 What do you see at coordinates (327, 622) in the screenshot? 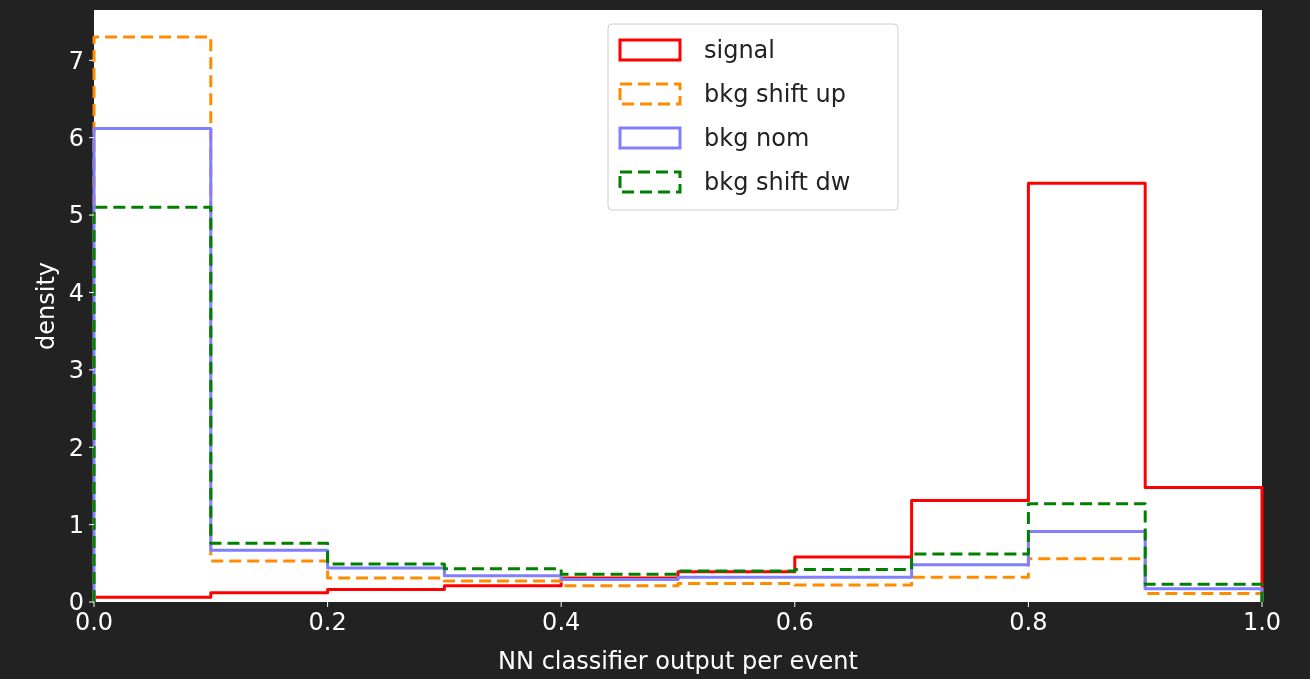
I see `x-tick-label: 0.2` at bounding box center [327, 622].